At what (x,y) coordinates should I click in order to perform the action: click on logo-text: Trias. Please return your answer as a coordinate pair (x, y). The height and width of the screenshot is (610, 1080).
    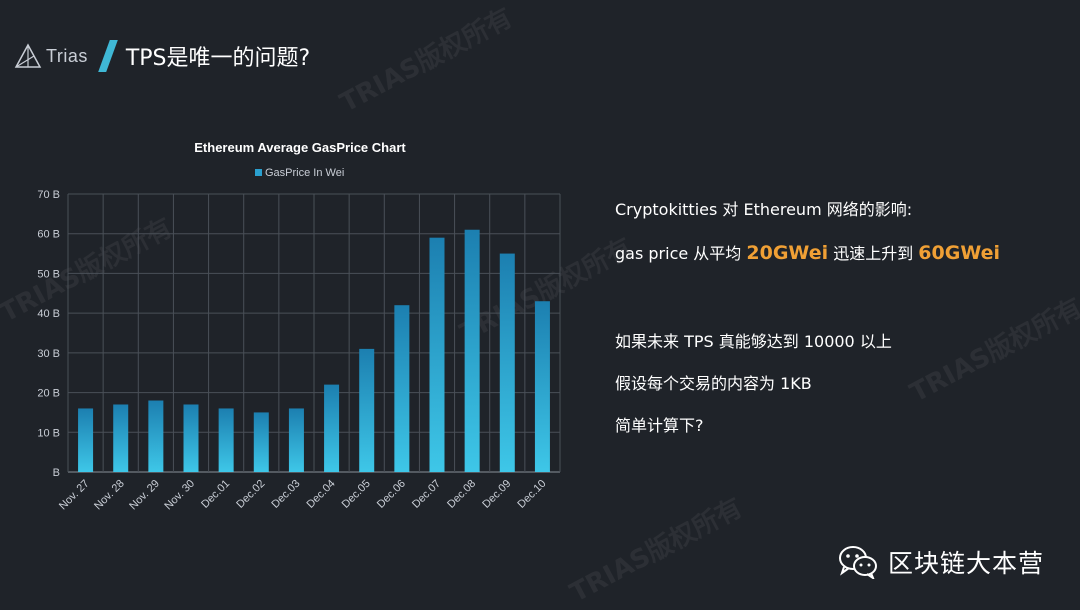
    Looking at the image, I should click on (67, 55).